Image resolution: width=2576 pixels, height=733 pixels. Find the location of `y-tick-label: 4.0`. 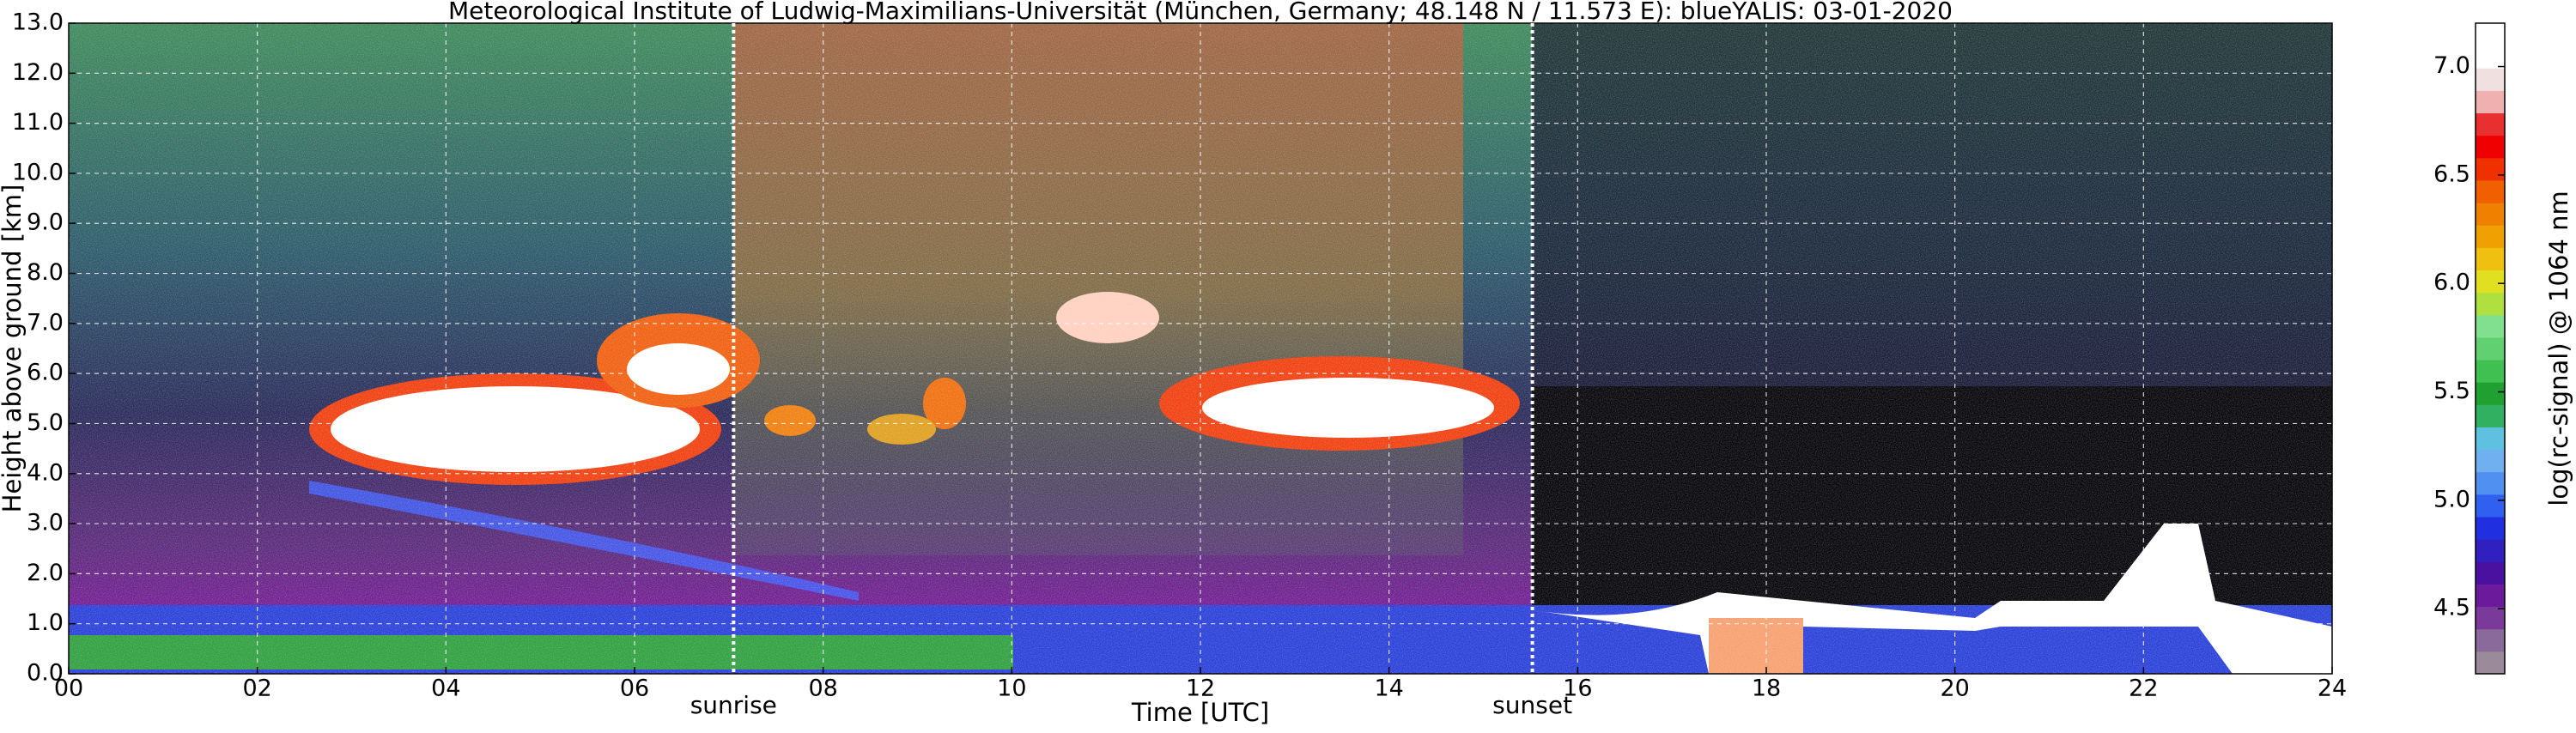

y-tick-label: 4.0 is located at coordinates (45, 472).